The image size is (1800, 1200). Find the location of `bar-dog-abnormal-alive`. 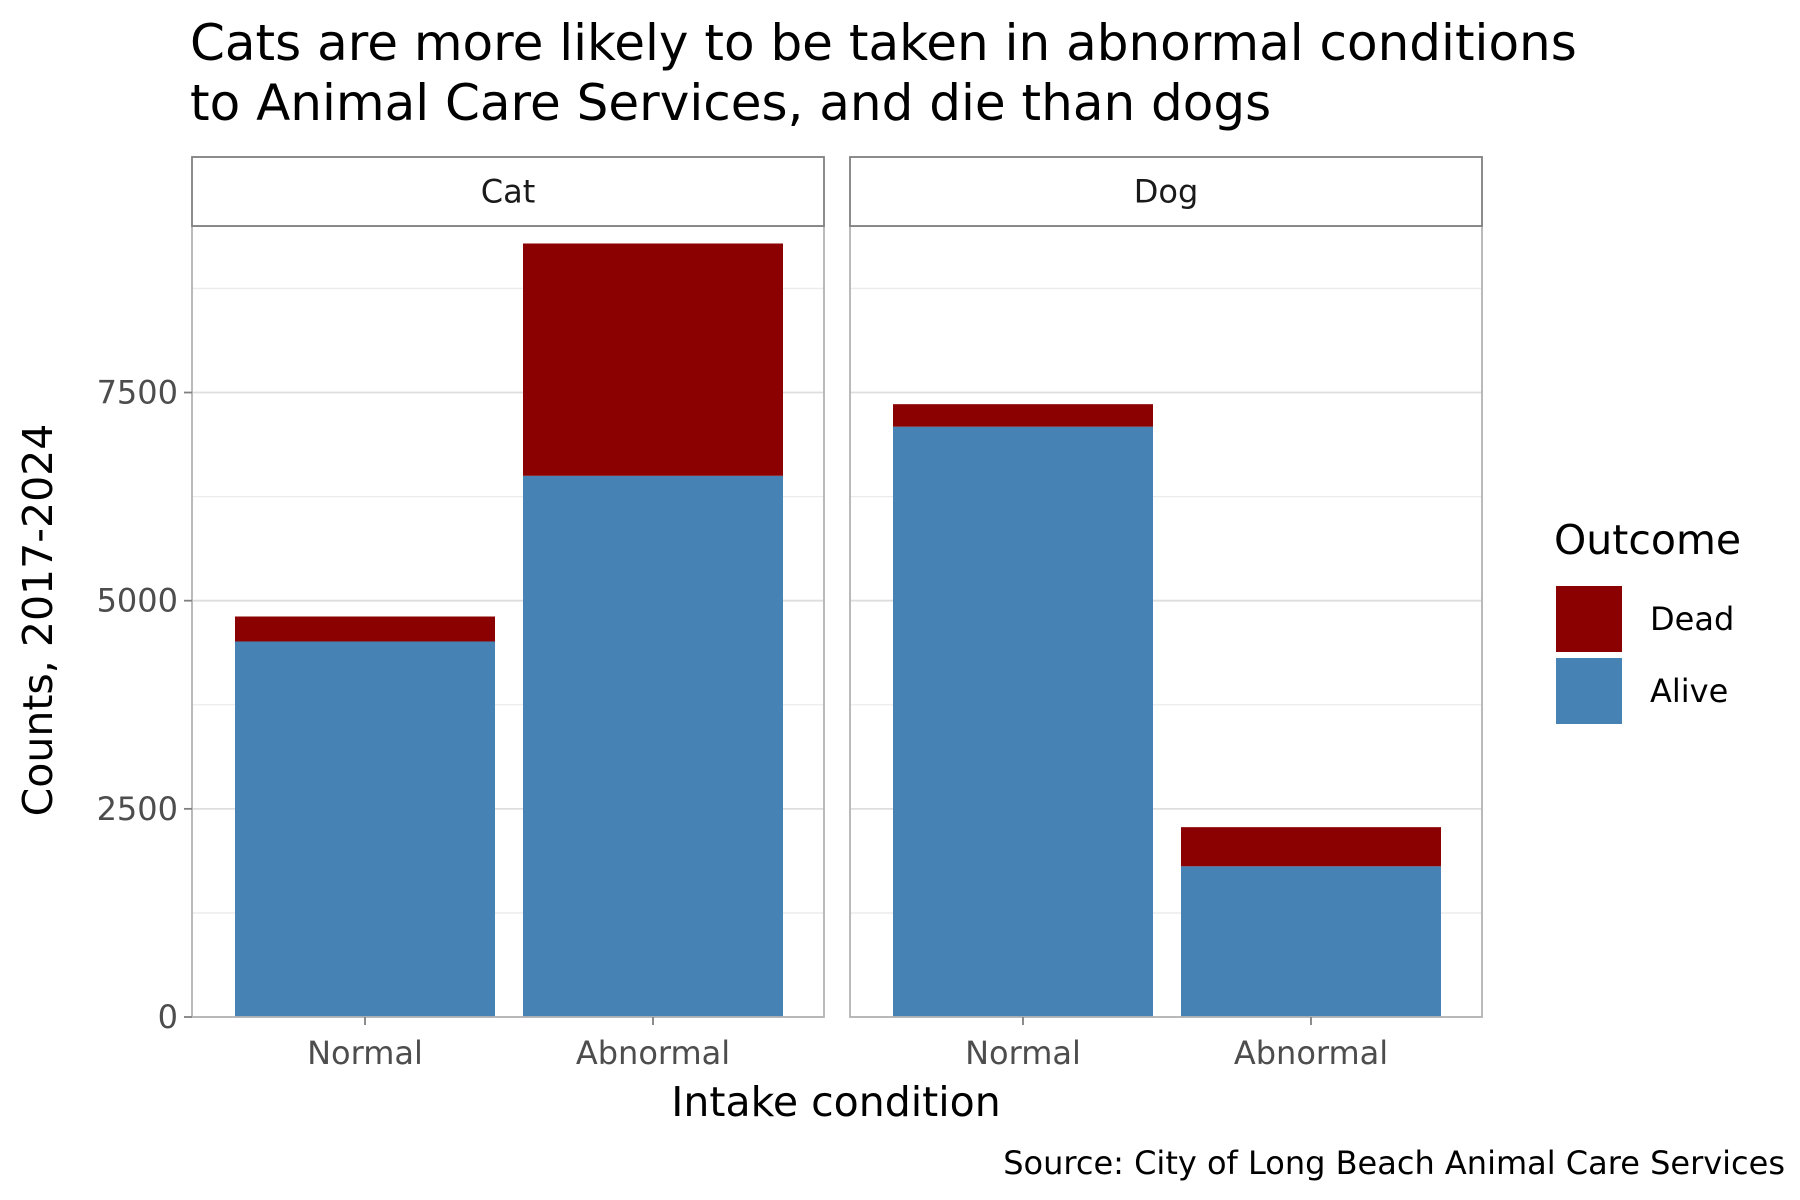

bar-dog-abnormal-alive is located at coordinates (1311, 941).